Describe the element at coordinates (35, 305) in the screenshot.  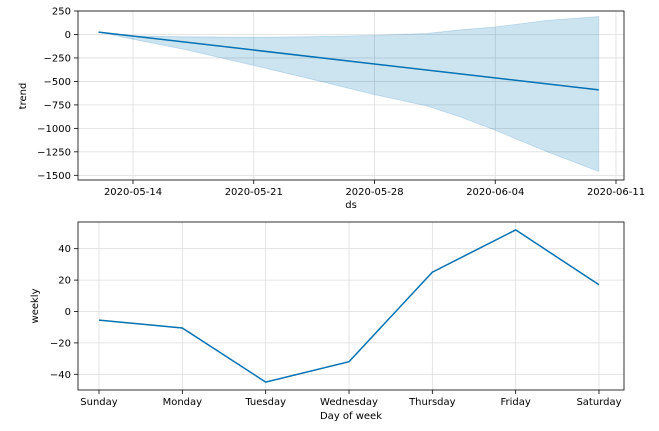
I see `weekly-y-axis-label: weekly` at that location.